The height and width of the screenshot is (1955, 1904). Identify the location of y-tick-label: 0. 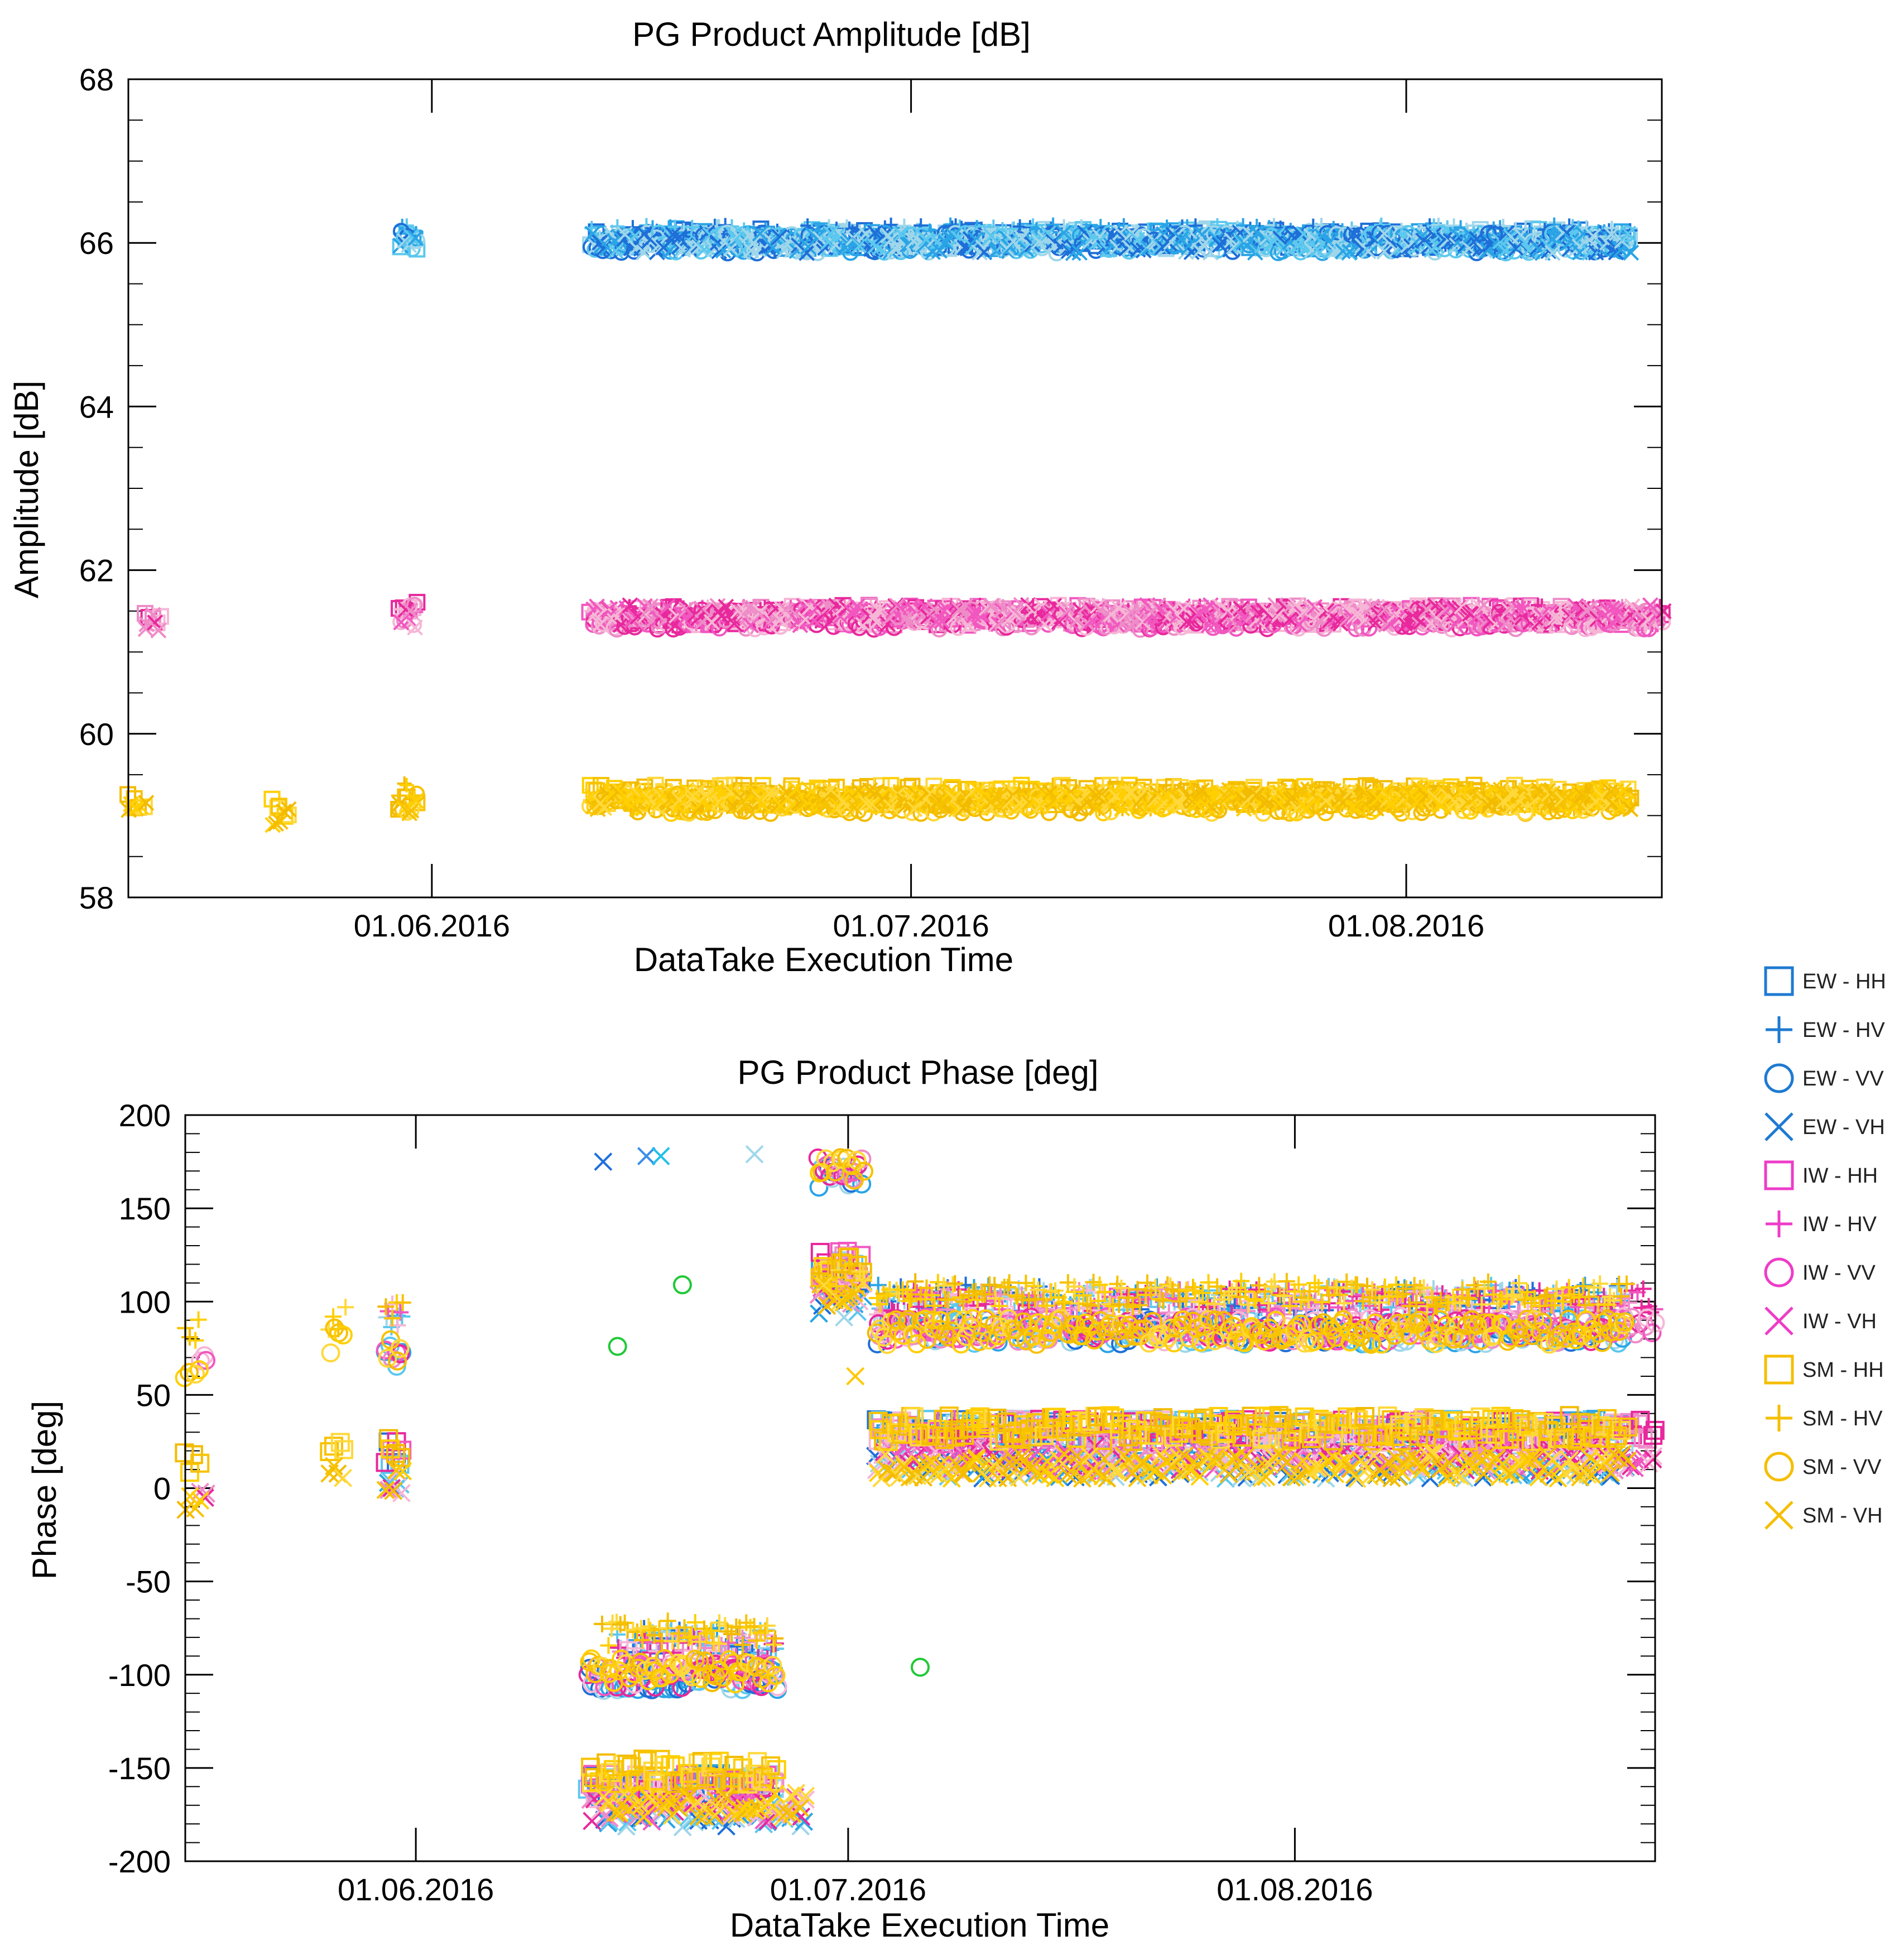
(162, 1488).